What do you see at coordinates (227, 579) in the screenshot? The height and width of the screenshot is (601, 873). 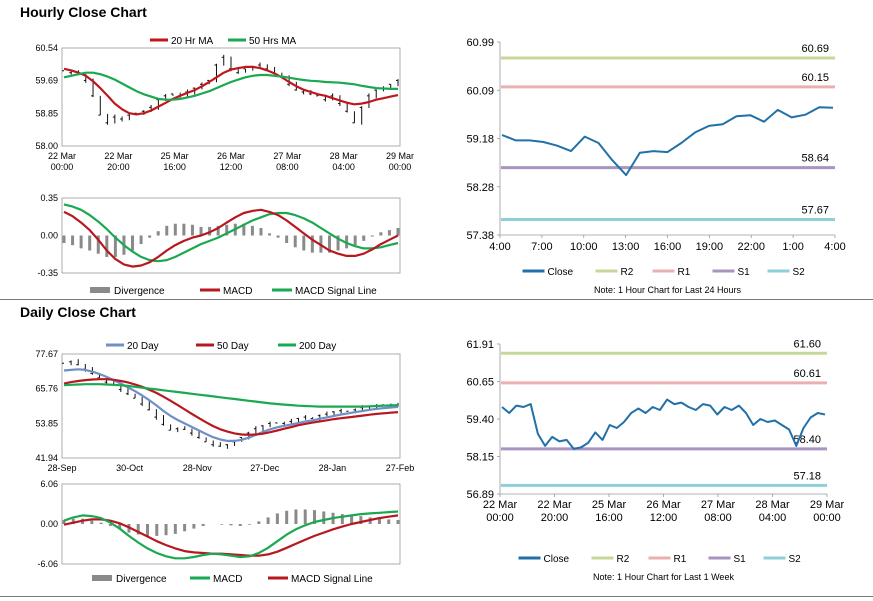 I see `daily_macd-legend-1-label: MACD` at bounding box center [227, 579].